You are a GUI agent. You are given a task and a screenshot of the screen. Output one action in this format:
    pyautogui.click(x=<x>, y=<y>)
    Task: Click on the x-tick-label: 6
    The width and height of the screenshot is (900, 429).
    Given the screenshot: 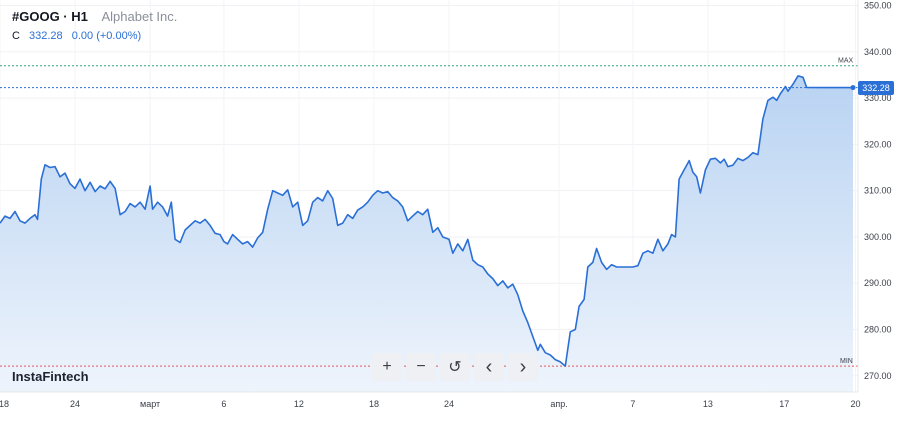 What is the action you would take?
    pyautogui.click(x=223, y=404)
    